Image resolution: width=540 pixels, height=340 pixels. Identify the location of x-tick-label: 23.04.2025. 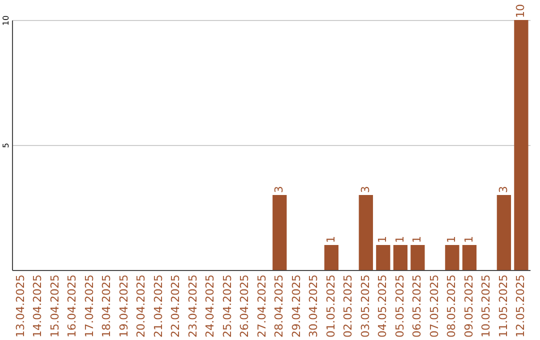
(193, 306).